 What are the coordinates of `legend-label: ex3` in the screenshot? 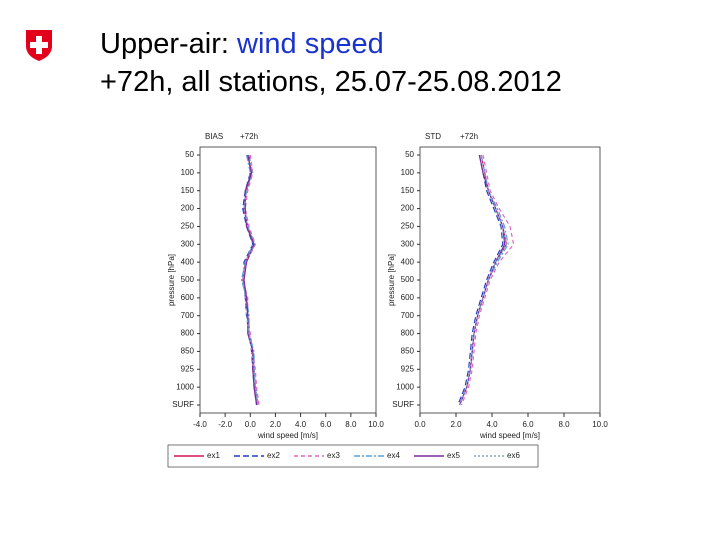 It's located at (333, 455).